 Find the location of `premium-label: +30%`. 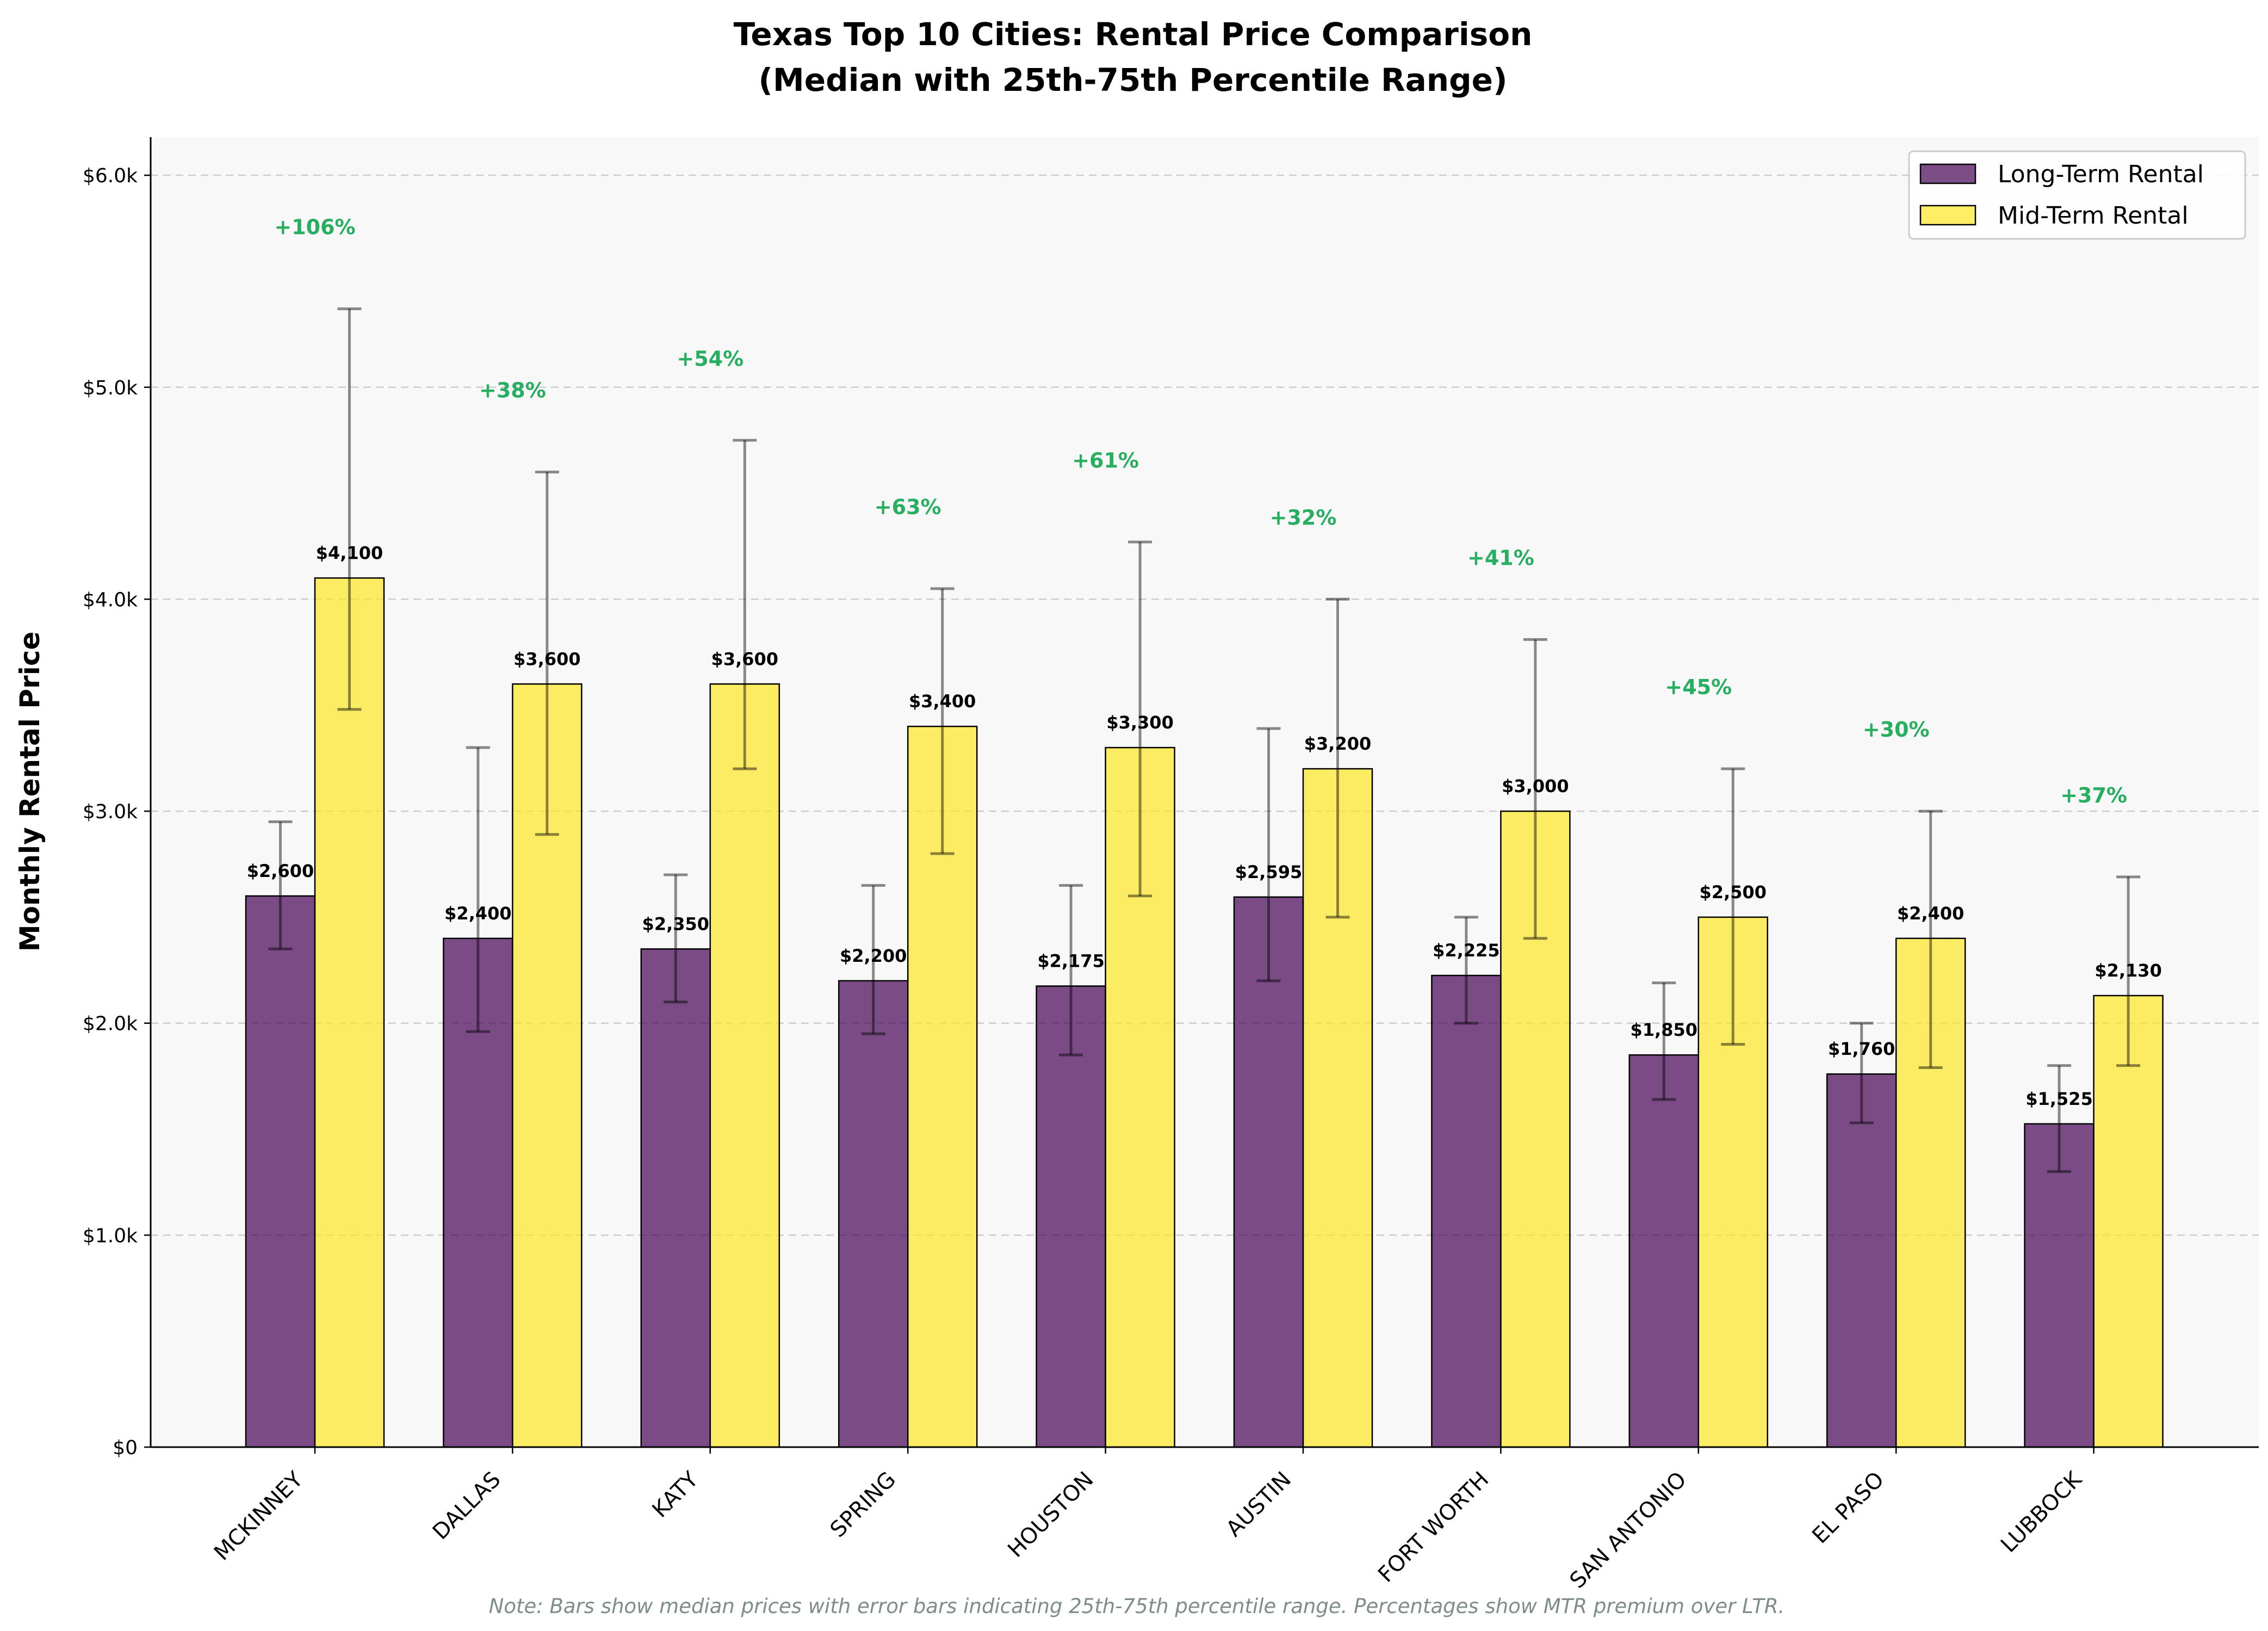

premium-label: +30% is located at coordinates (1896, 730).